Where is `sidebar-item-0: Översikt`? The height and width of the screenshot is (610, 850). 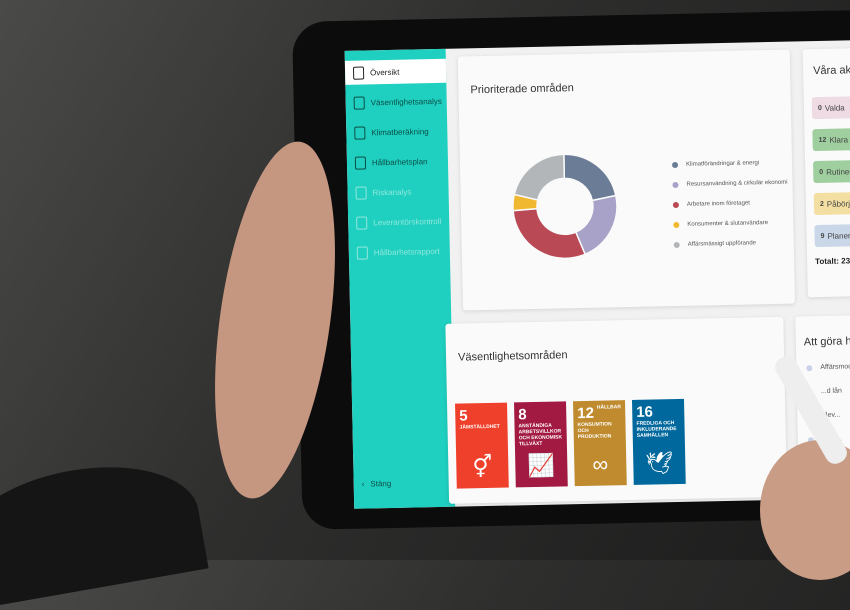
sidebar-item-0: Översikt is located at coordinates (395, 71).